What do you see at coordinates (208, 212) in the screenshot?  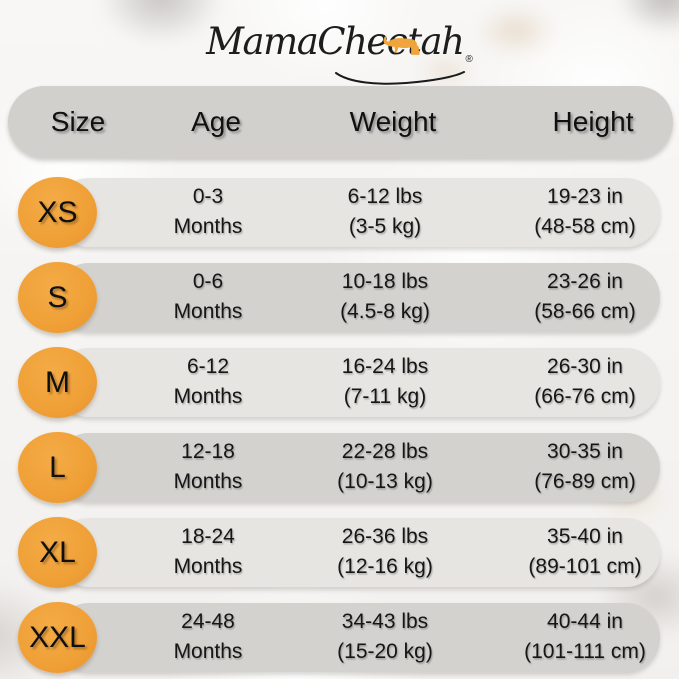 I see `age-cell: 0-3 Months` at bounding box center [208, 212].